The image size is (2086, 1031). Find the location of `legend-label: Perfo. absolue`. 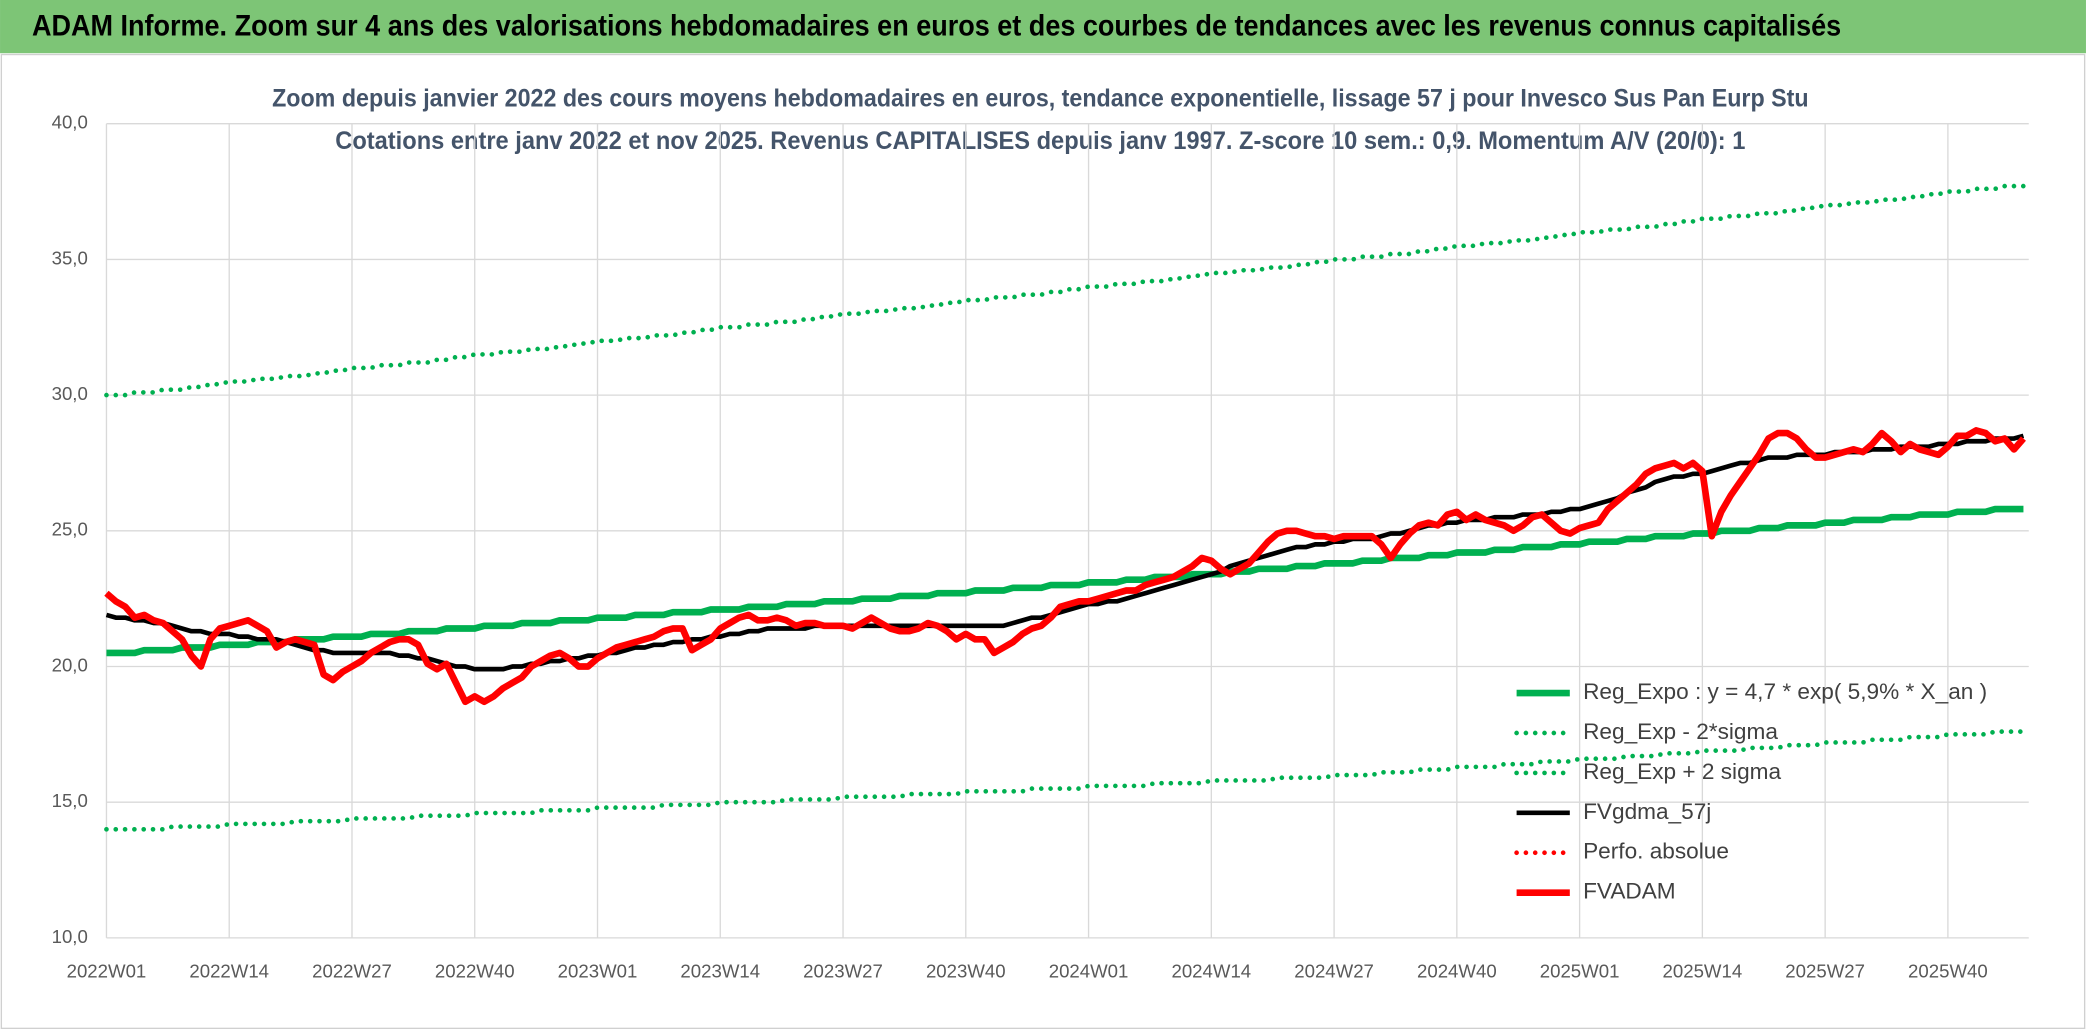

legend-label: Perfo. absolue is located at coordinates (1656, 851).